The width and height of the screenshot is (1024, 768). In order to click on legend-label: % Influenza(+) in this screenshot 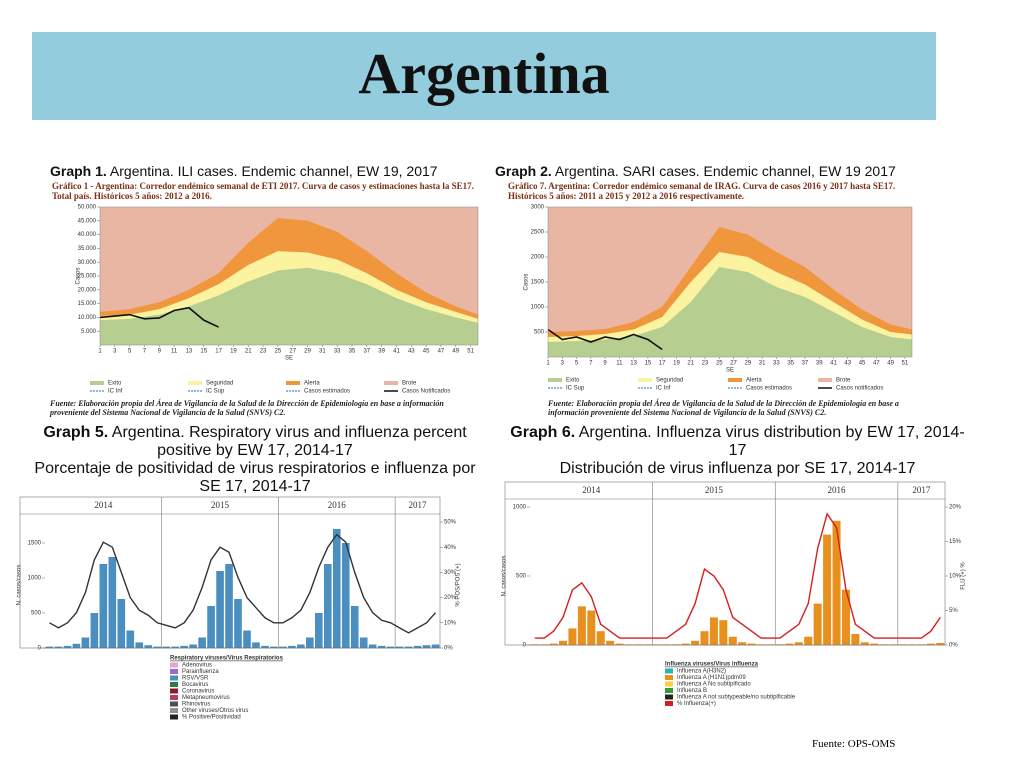, I will do `click(696, 704)`.